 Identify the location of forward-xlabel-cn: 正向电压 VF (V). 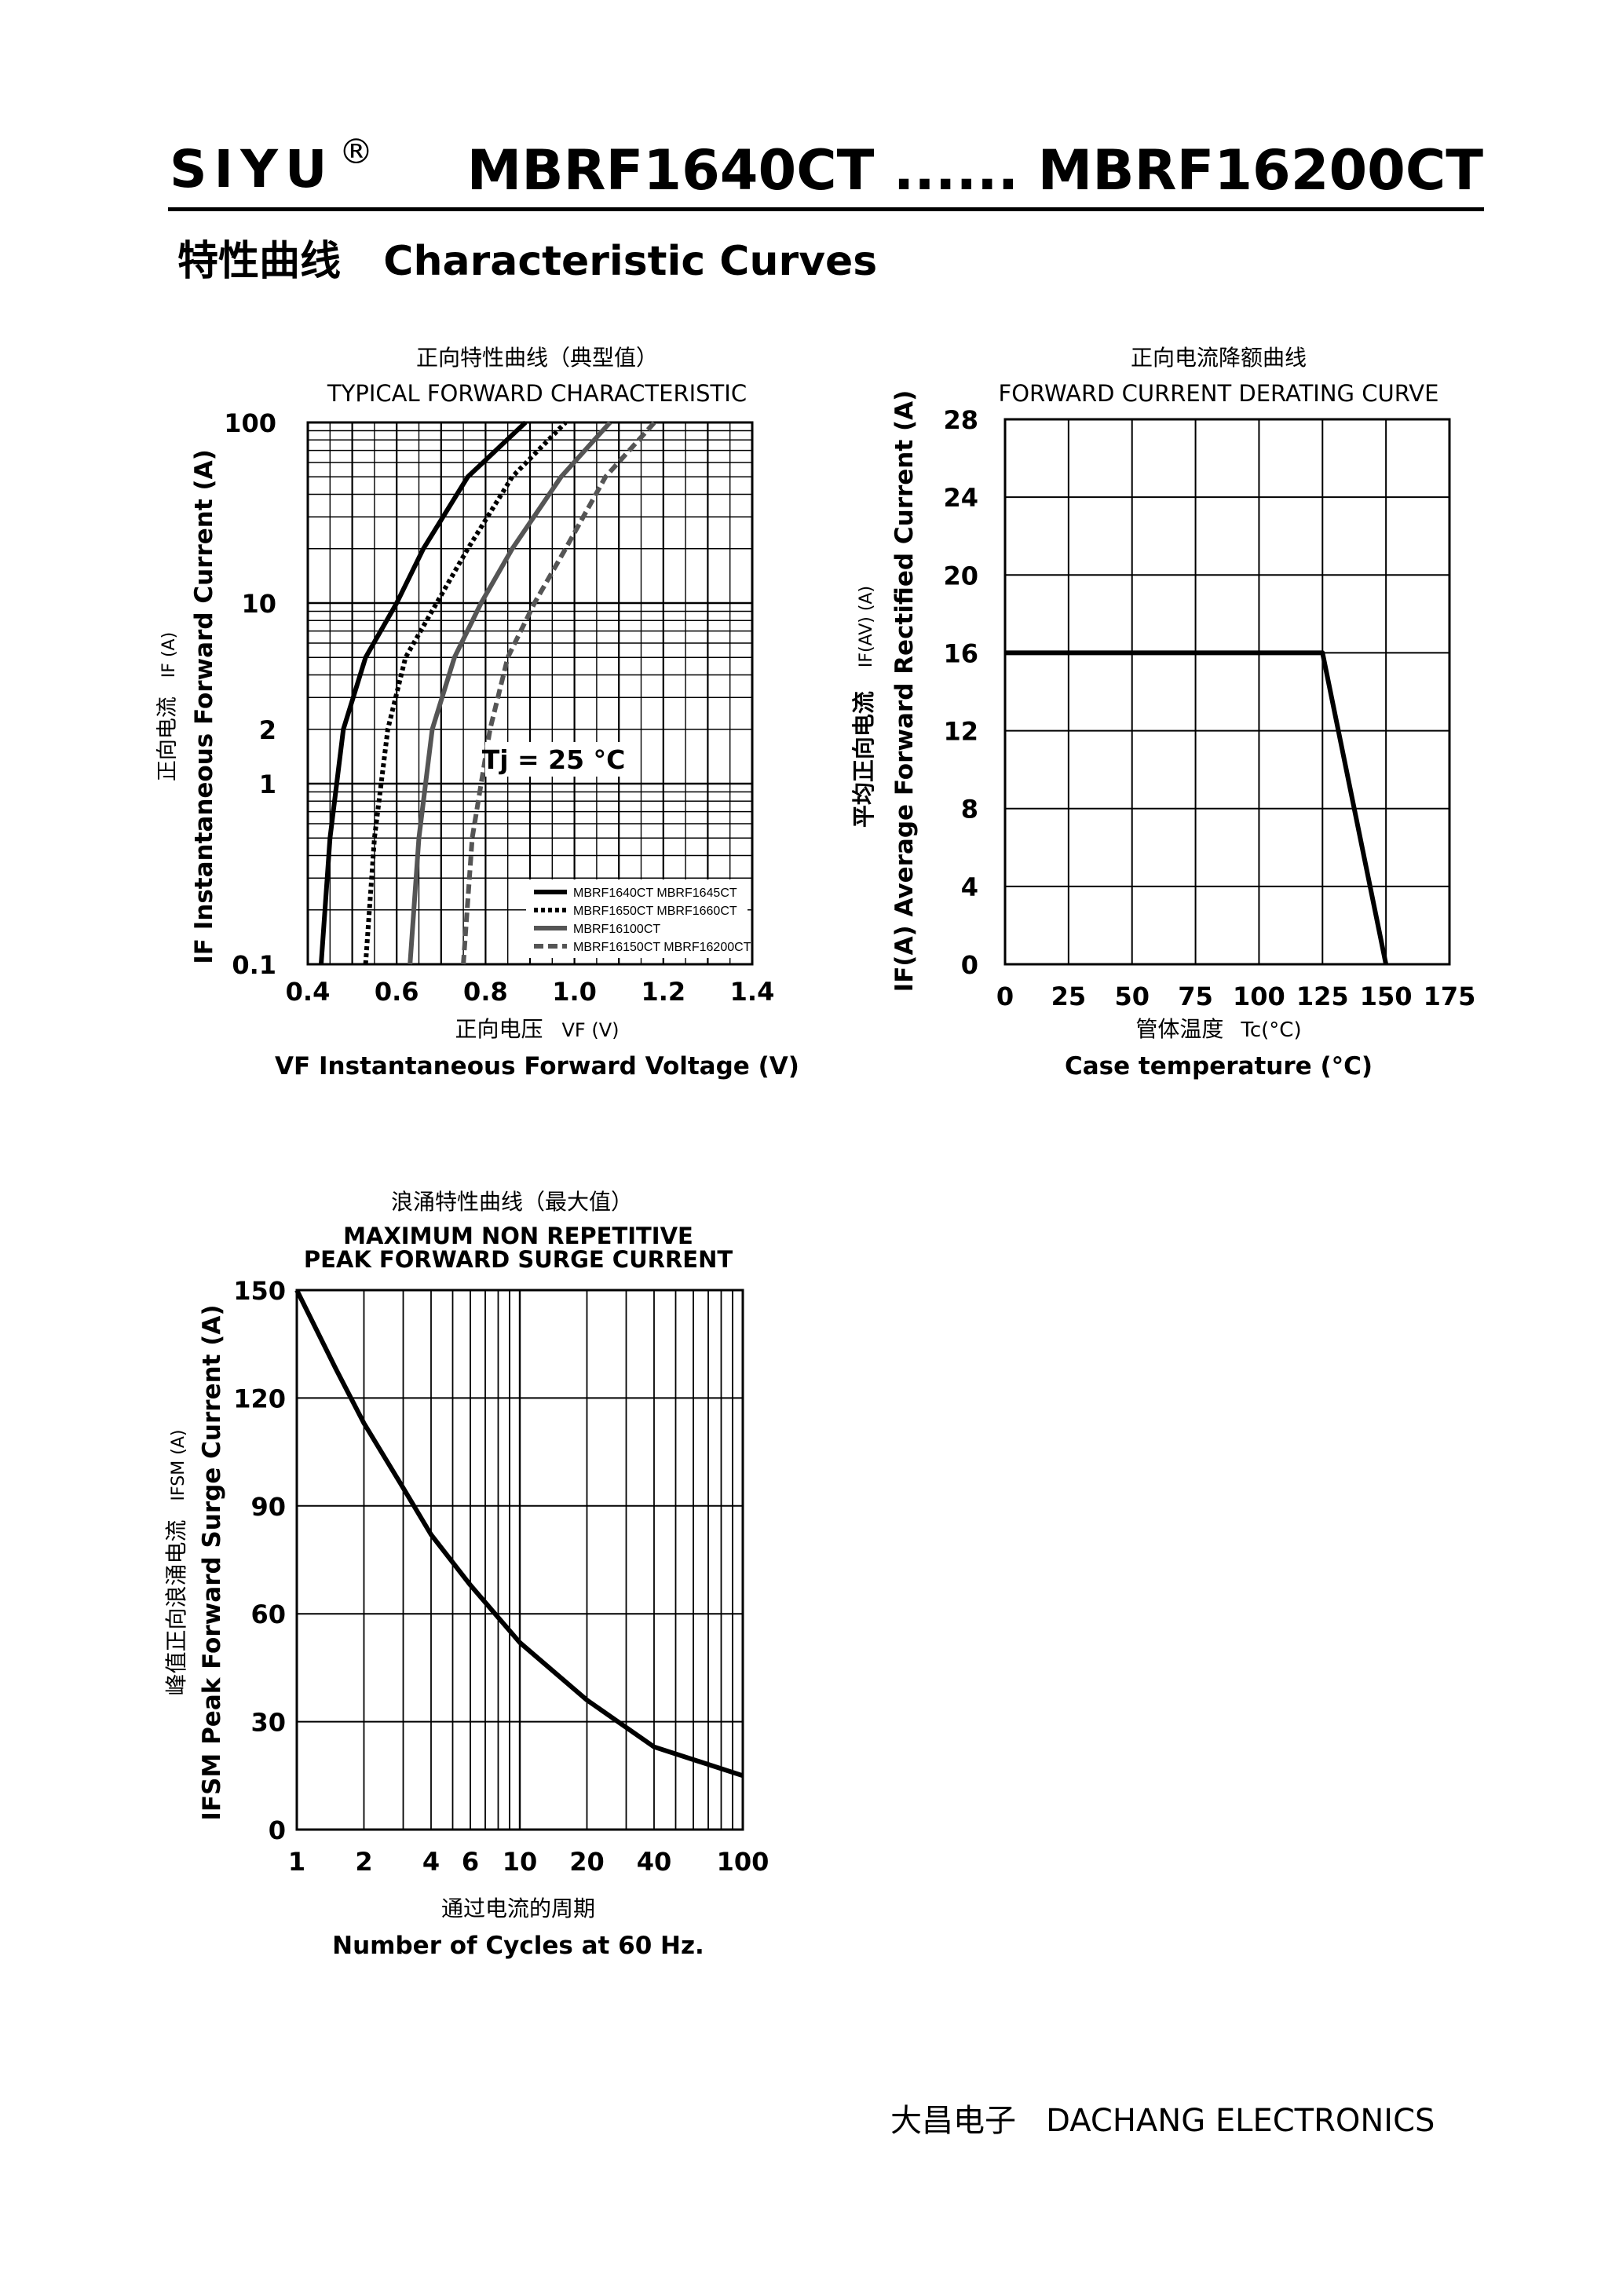
(537, 1029).